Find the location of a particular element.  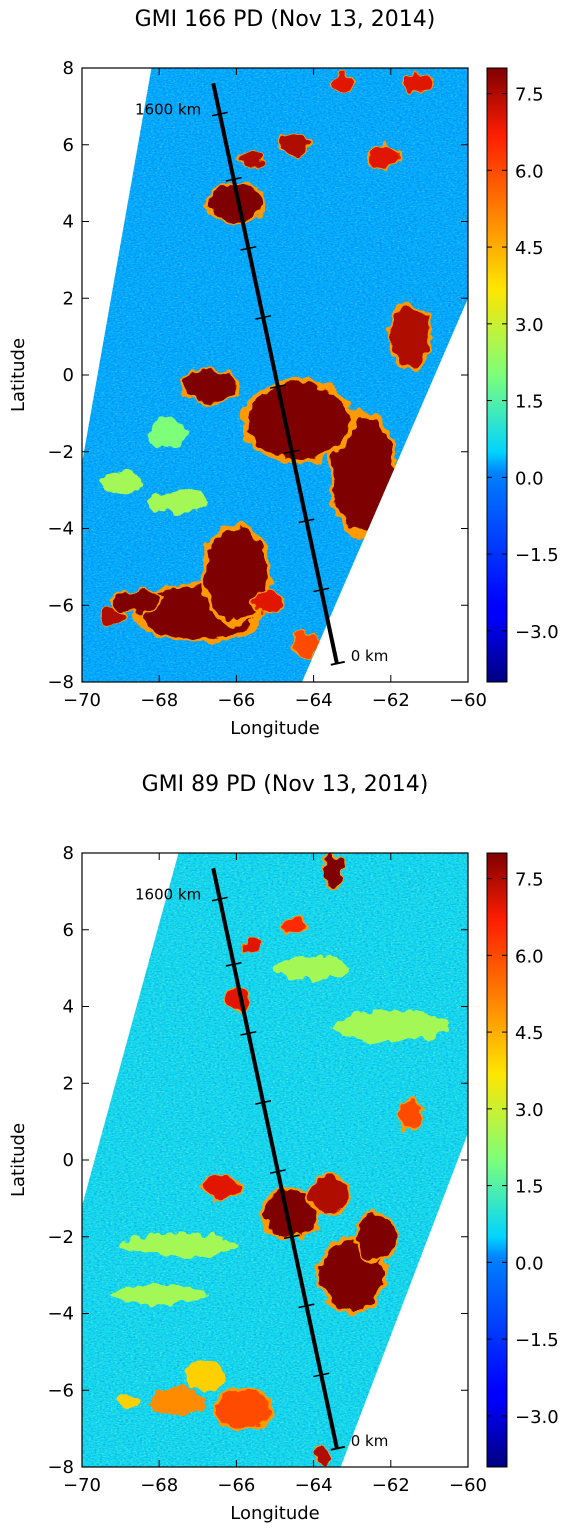

x-tick-label: −64 is located at coordinates (314, 1485).